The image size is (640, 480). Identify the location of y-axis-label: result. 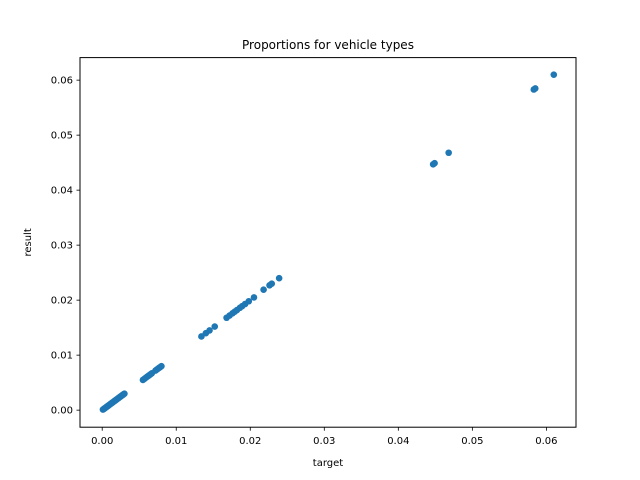
(28, 242).